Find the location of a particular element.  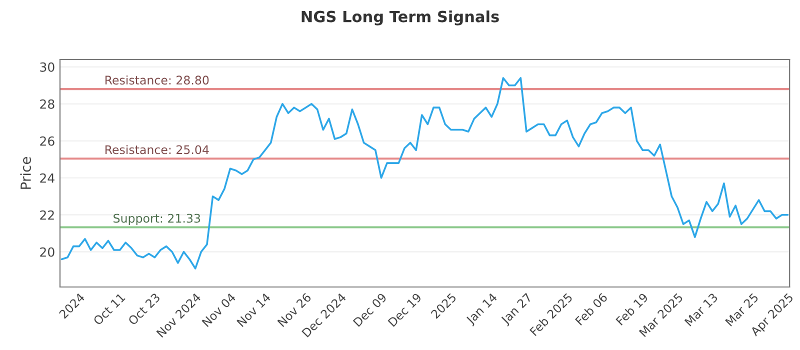

y-tick-label: 30 is located at coordinates (47, 67).